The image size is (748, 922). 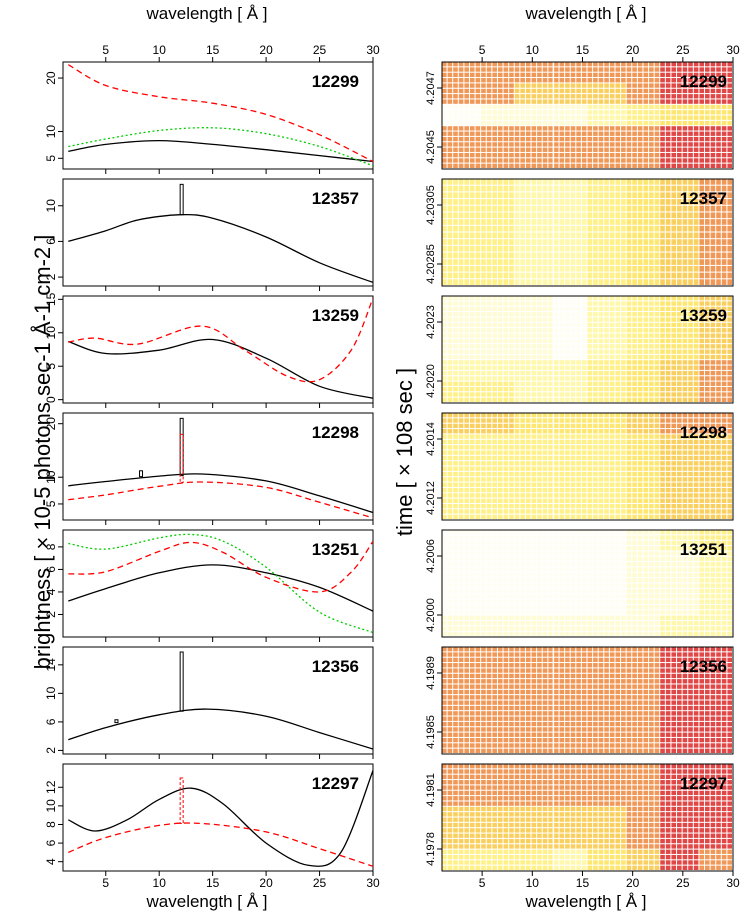 I want to click on ytick-label: 4.2020, so click(x=431, y=381).